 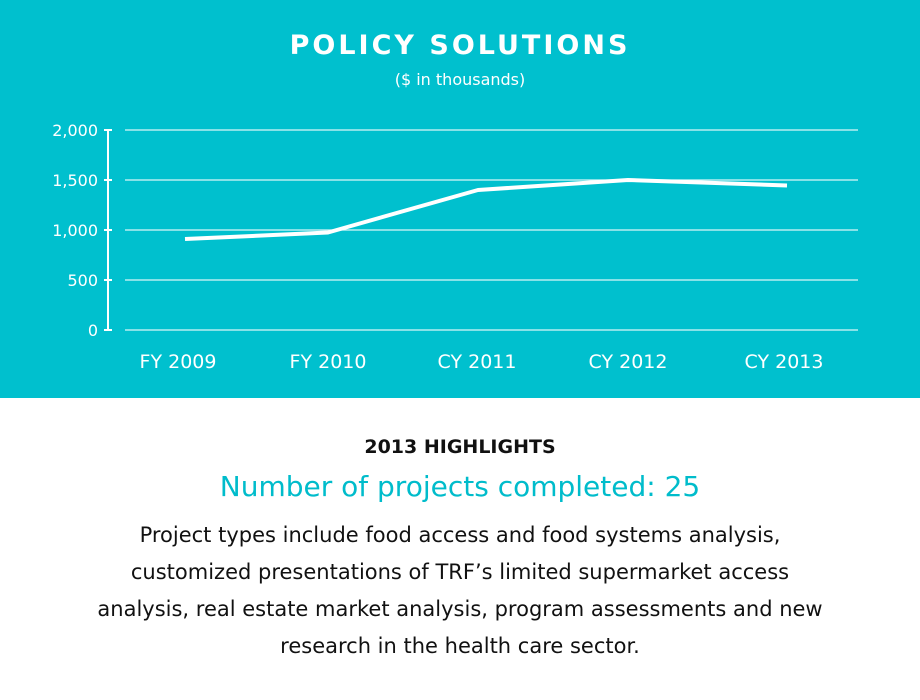 I want to click on y-tick-label: 1,000, so click(x=75, y=230).